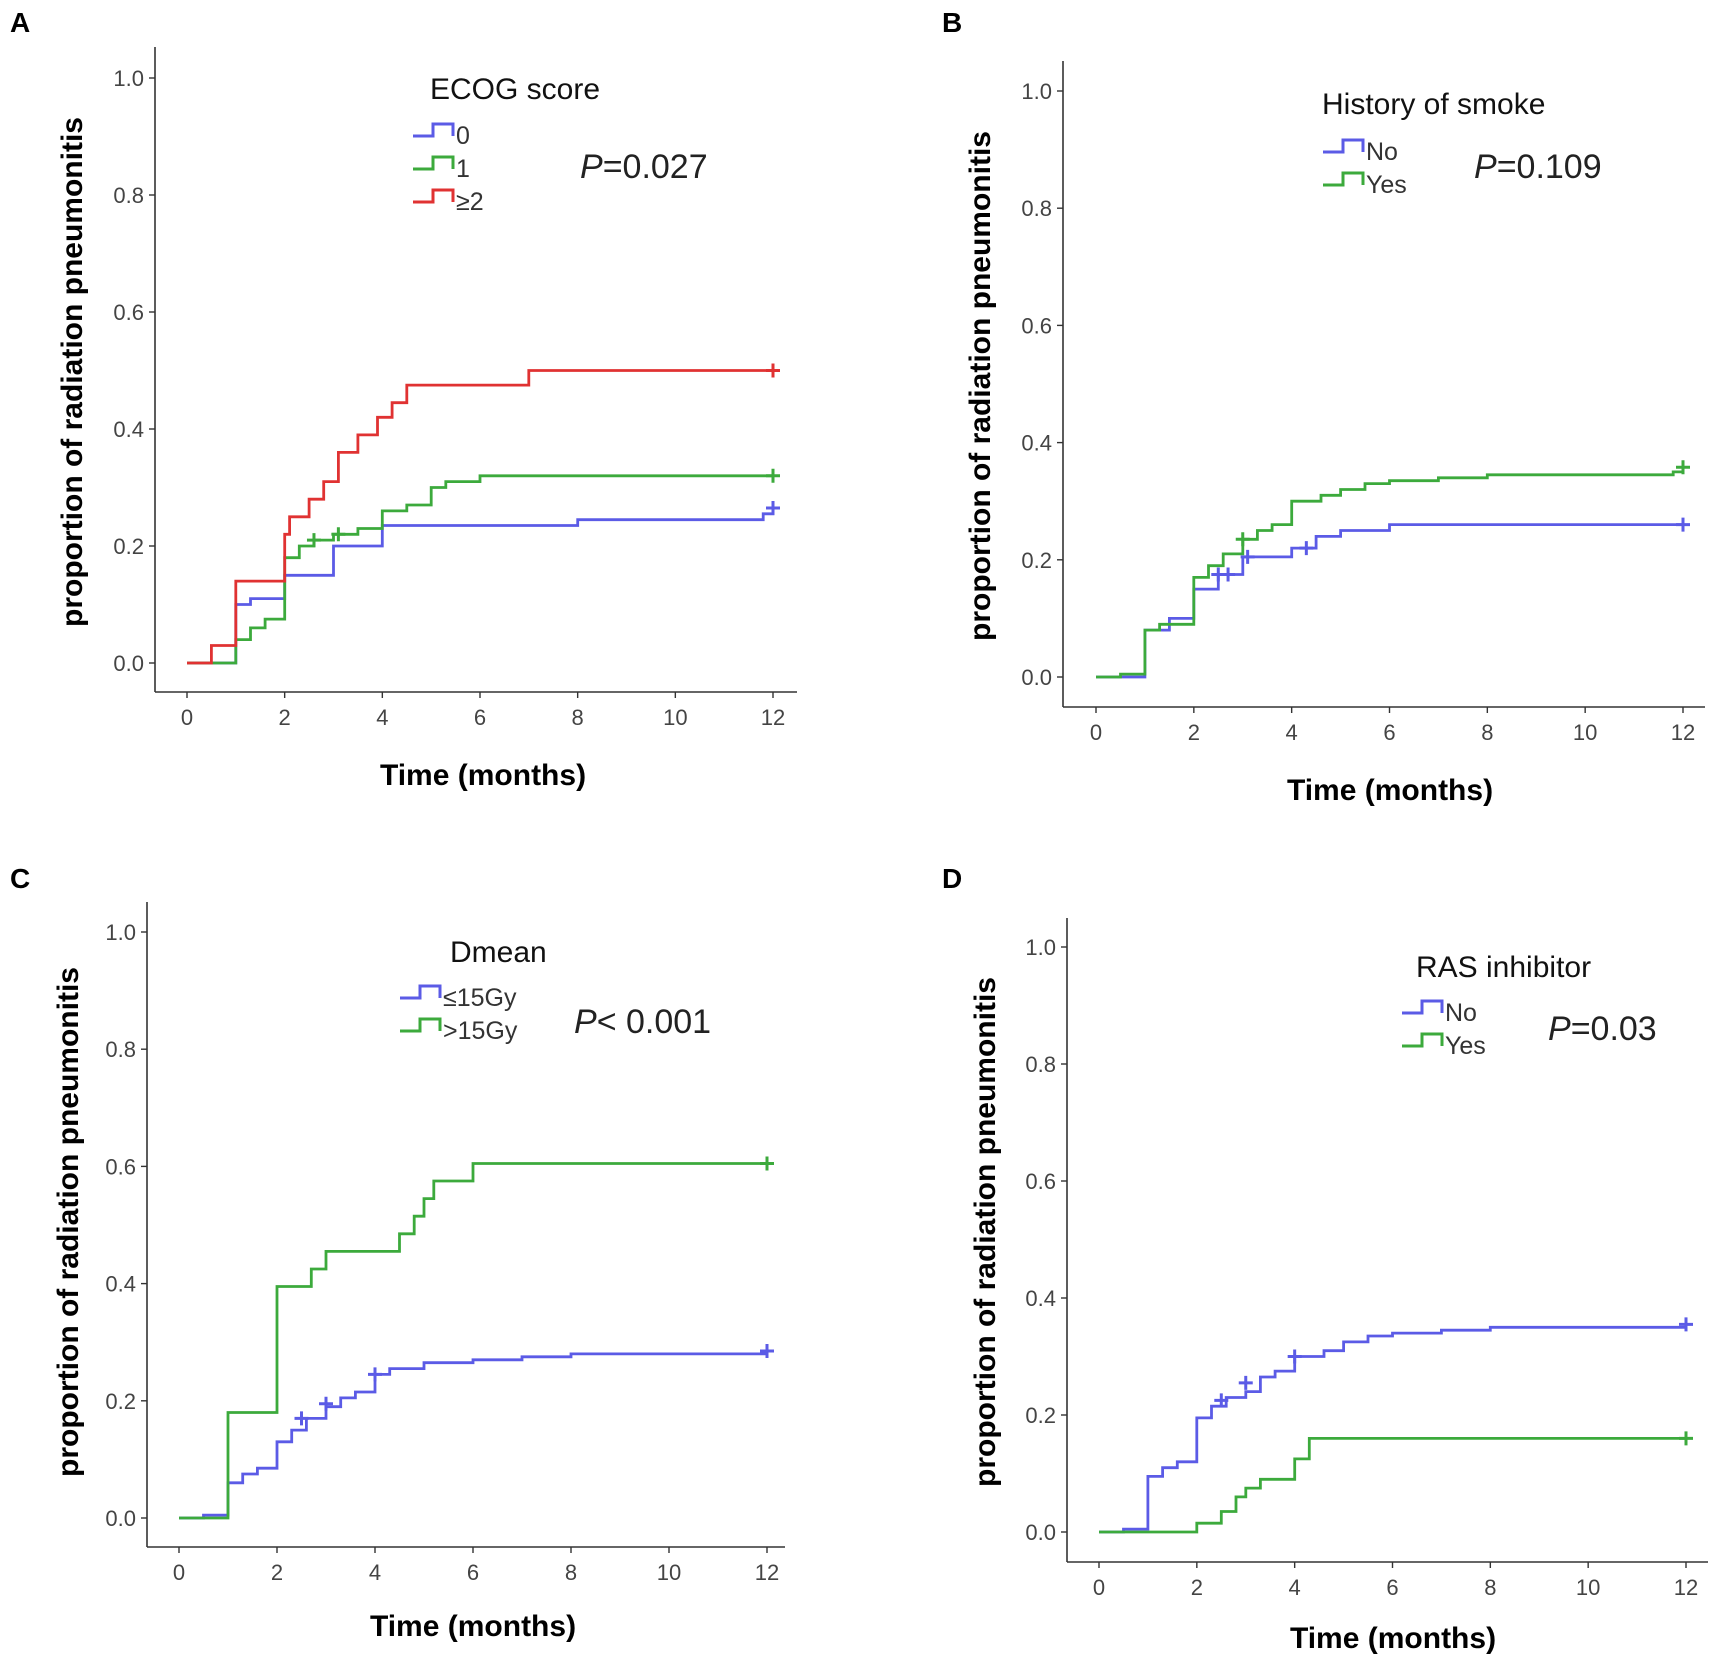 The height and width of the screenshot is (1657, 1713). Describe the element at coordinates (473, 1341) in the screenshot. I see `series-line->15Gy` at that location.